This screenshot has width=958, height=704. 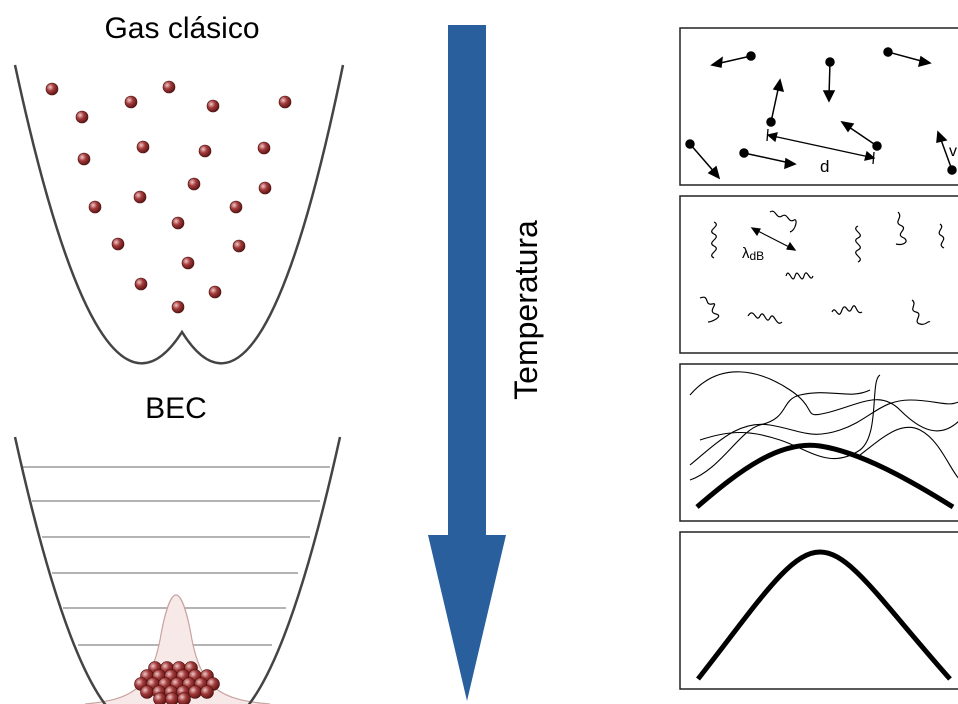 I want to click on panel-condensate, so click(x=818, y=610).